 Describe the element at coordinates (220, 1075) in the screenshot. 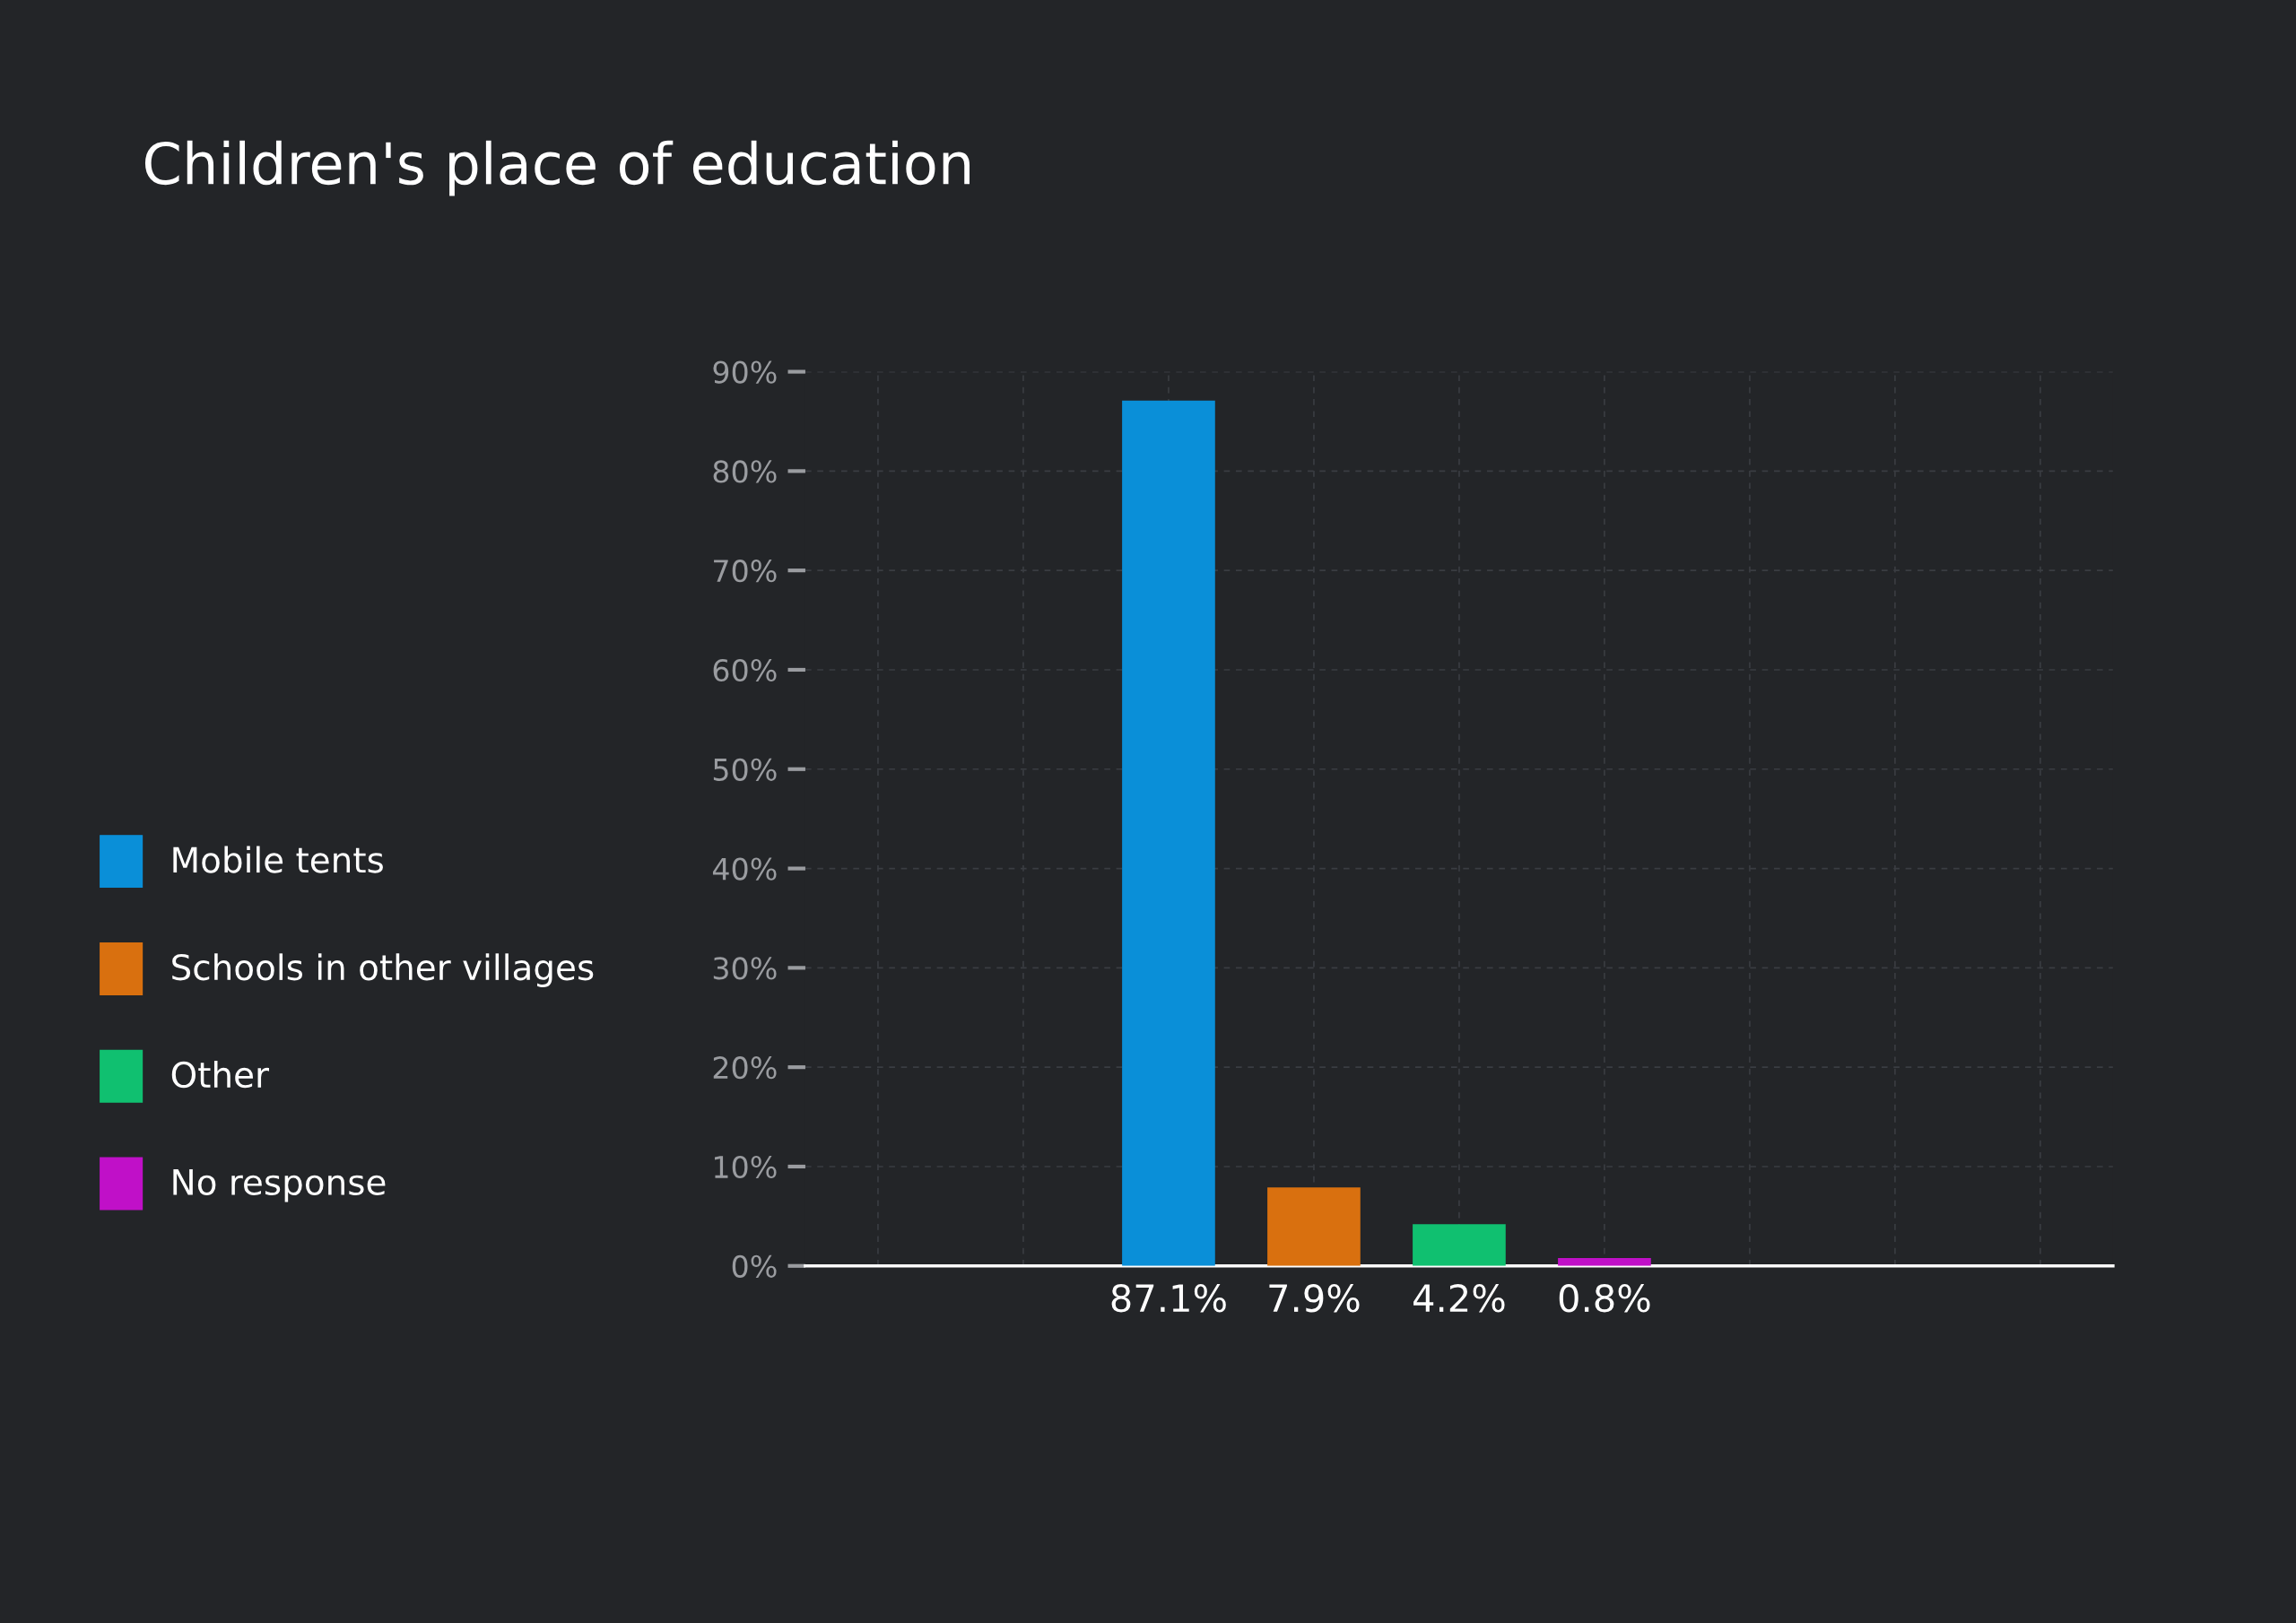

I see `legend-label: Other` at that location.